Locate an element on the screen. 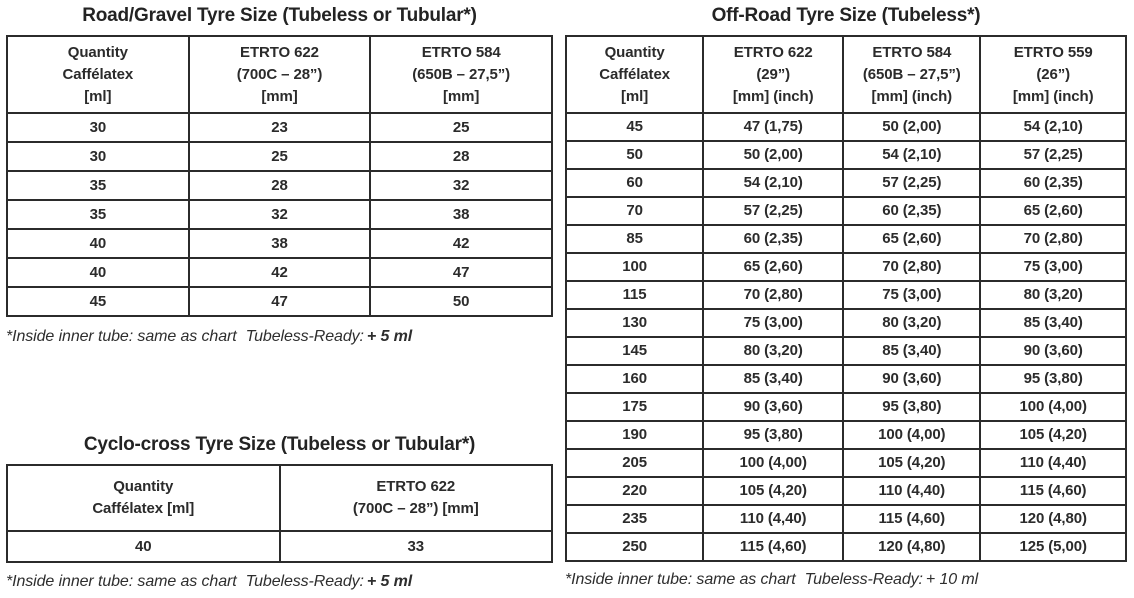  table-row: 130 75 (3,00) 80 (3,20) 85 (3,40) is located at coordinates (845, 323).